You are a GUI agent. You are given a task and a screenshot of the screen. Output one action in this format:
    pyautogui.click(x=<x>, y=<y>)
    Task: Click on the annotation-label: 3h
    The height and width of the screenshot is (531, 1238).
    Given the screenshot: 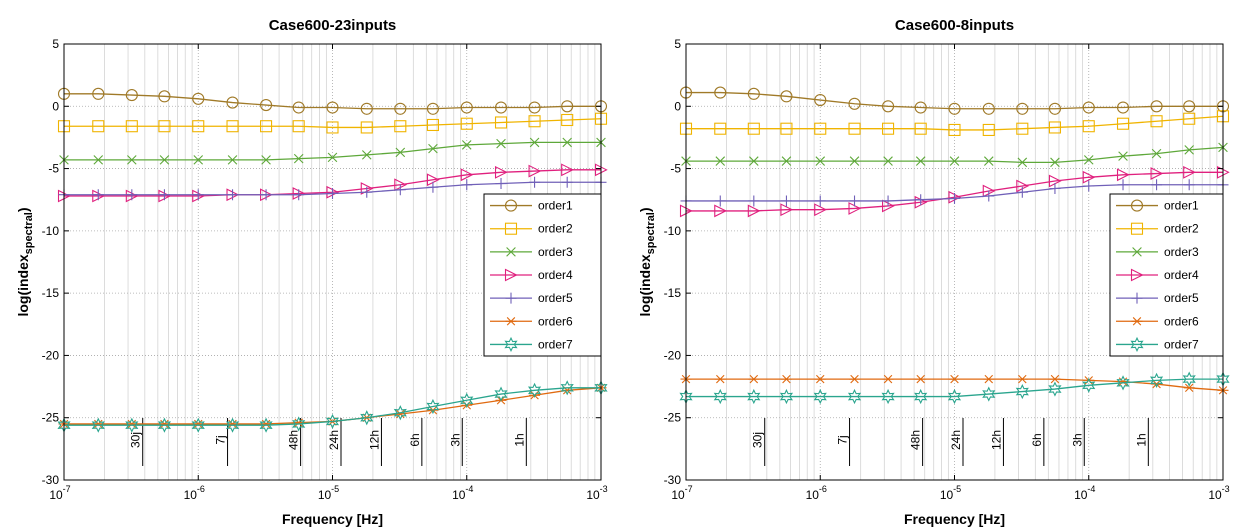 What is the action you would take?
    pyautogui.click(x=1077, y=439)
    